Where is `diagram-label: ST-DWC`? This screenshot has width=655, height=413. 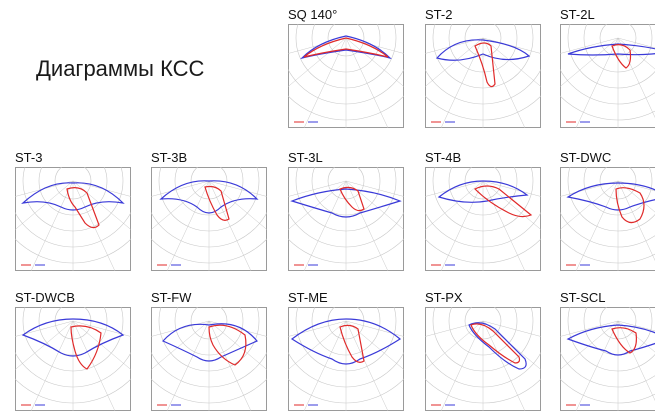 diagram-label: ST-DWC is located at coordinates (586, 157).